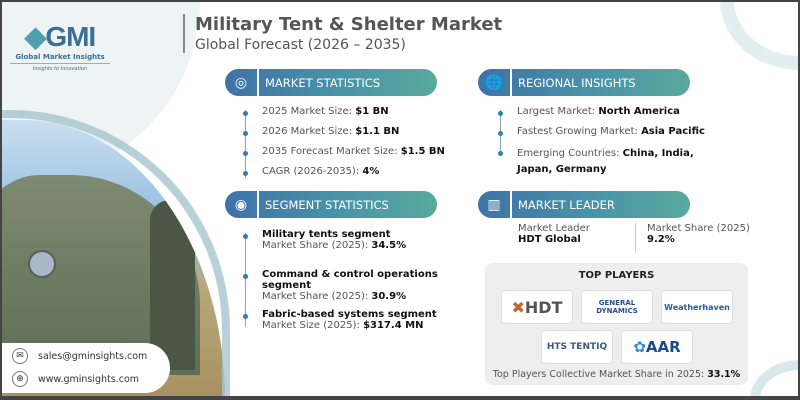  I want to click on website-link: ⊕ www.gminsights.com, so click(85, 379).